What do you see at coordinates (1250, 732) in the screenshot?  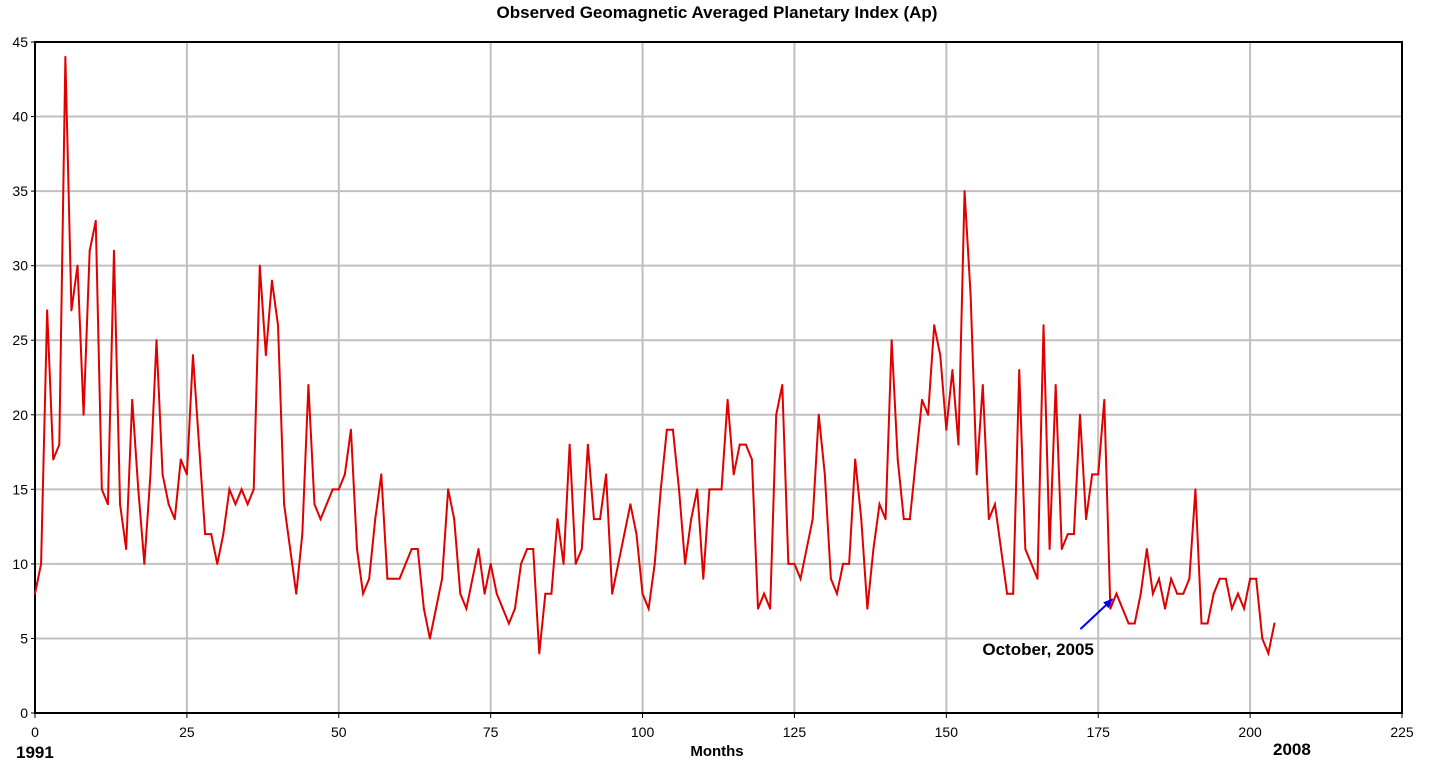 I see `x-tick-label: 200` at bounding box center [1250, 732].